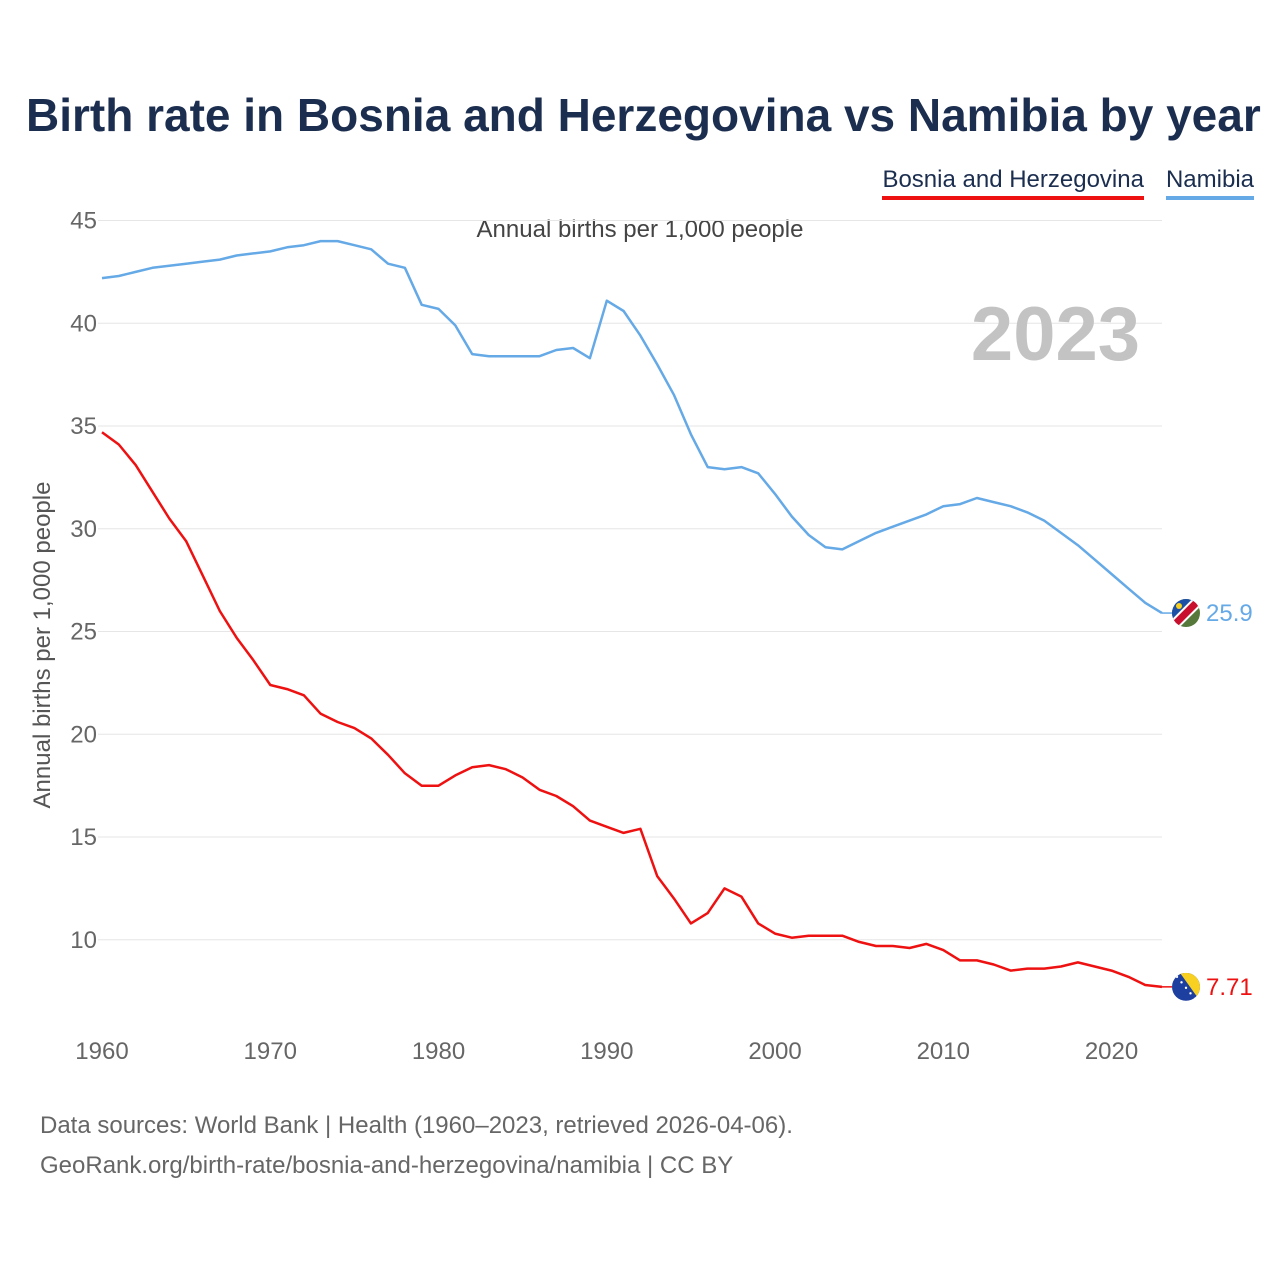 The width and height of the screenshot is (1280, 1280). What do you see at coordinates (83, 632) in the screenshot?
I see `y-tick-label-25: 25` at bounding box center [83, 632].